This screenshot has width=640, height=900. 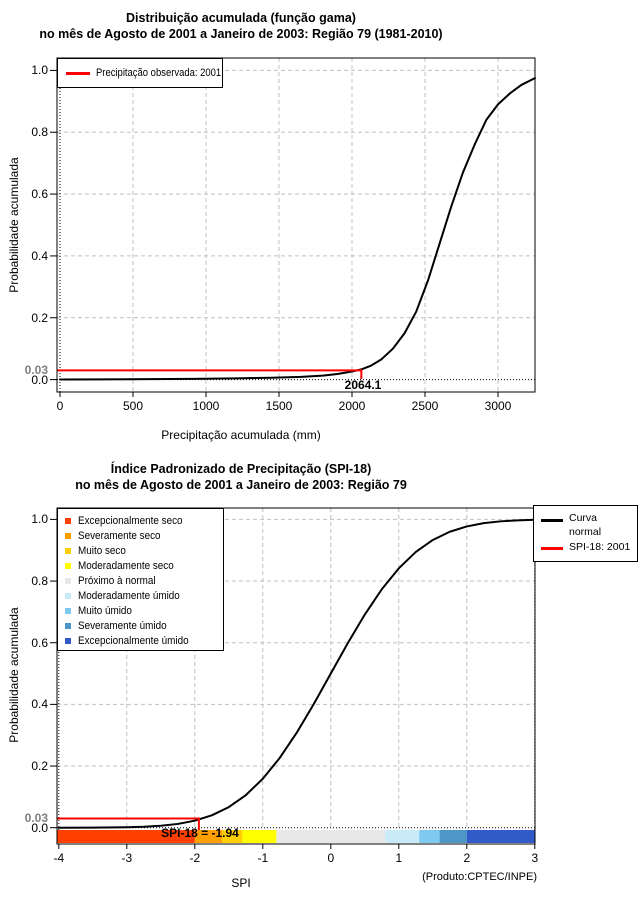 What do you see at coordinates (129, 596) in the screenshot?
I see `category-label: Moderadamente úmido` at bounding box center [129, 596].